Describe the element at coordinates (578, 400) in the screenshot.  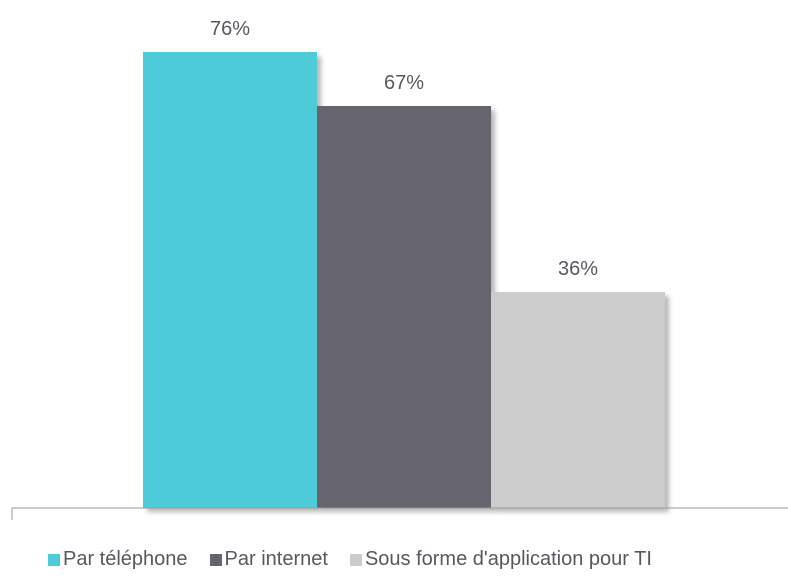
I see `bar-application` at that location.